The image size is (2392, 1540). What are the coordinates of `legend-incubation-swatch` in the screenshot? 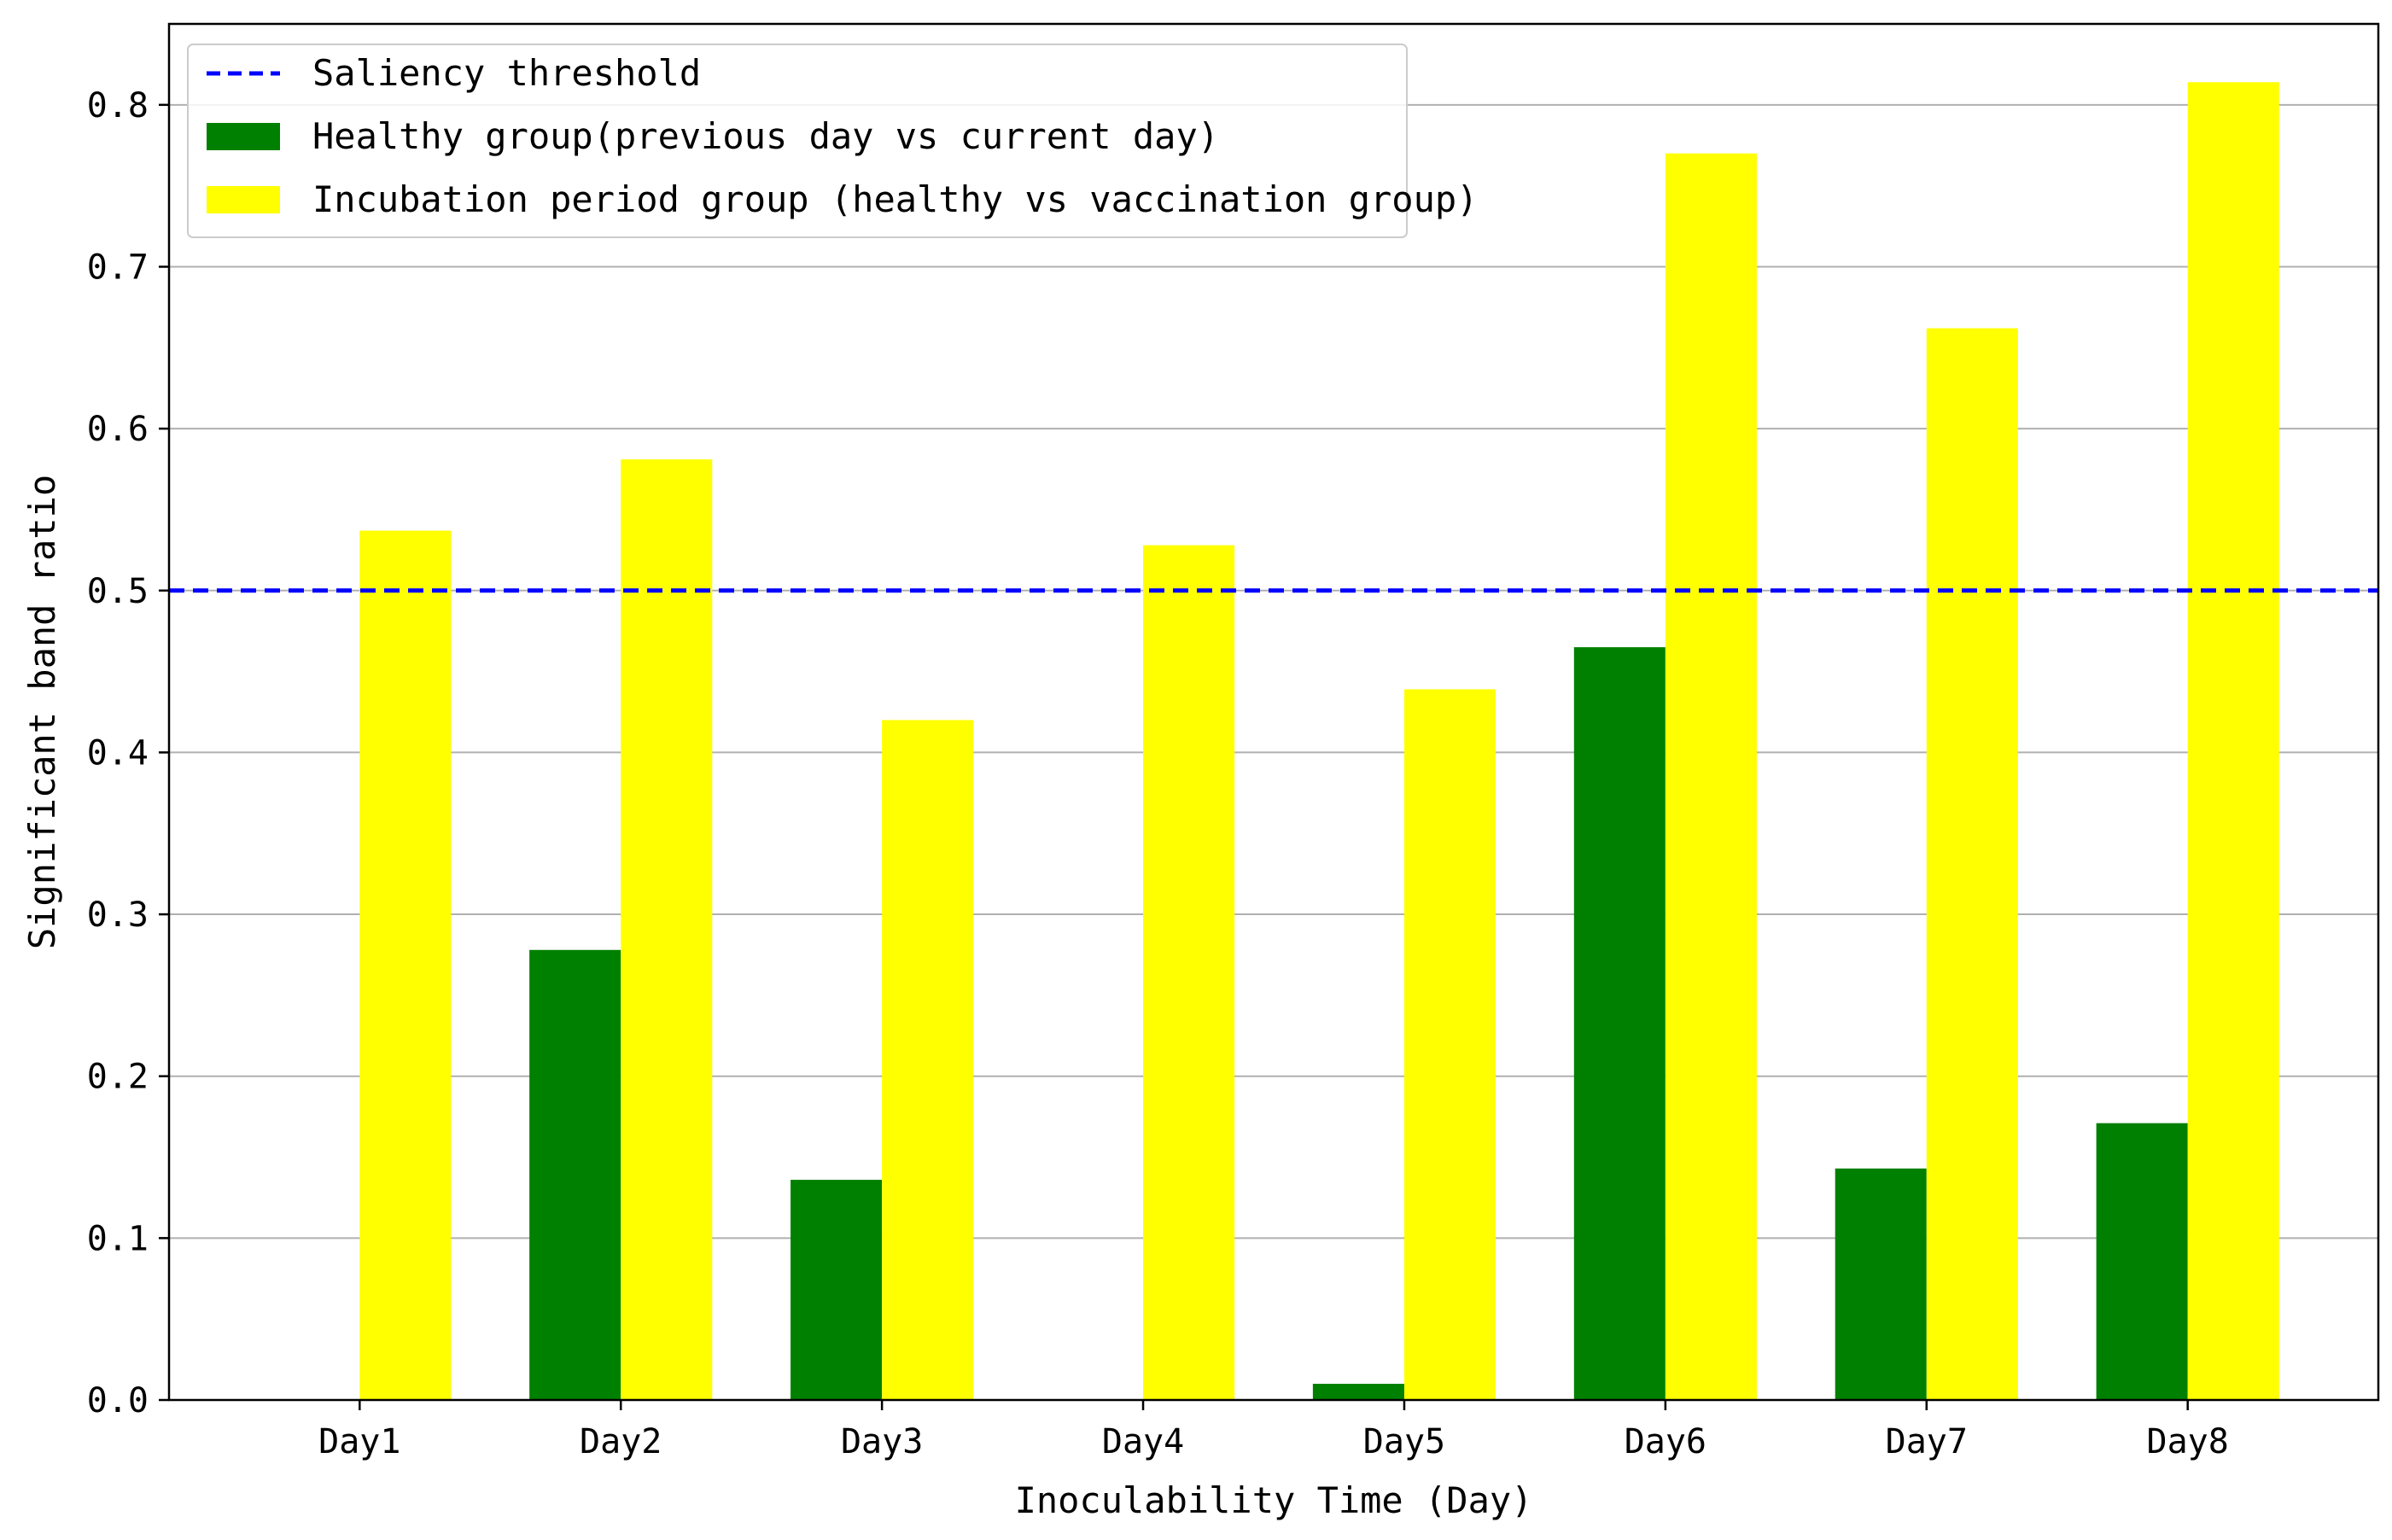 It's located at (243, 199).